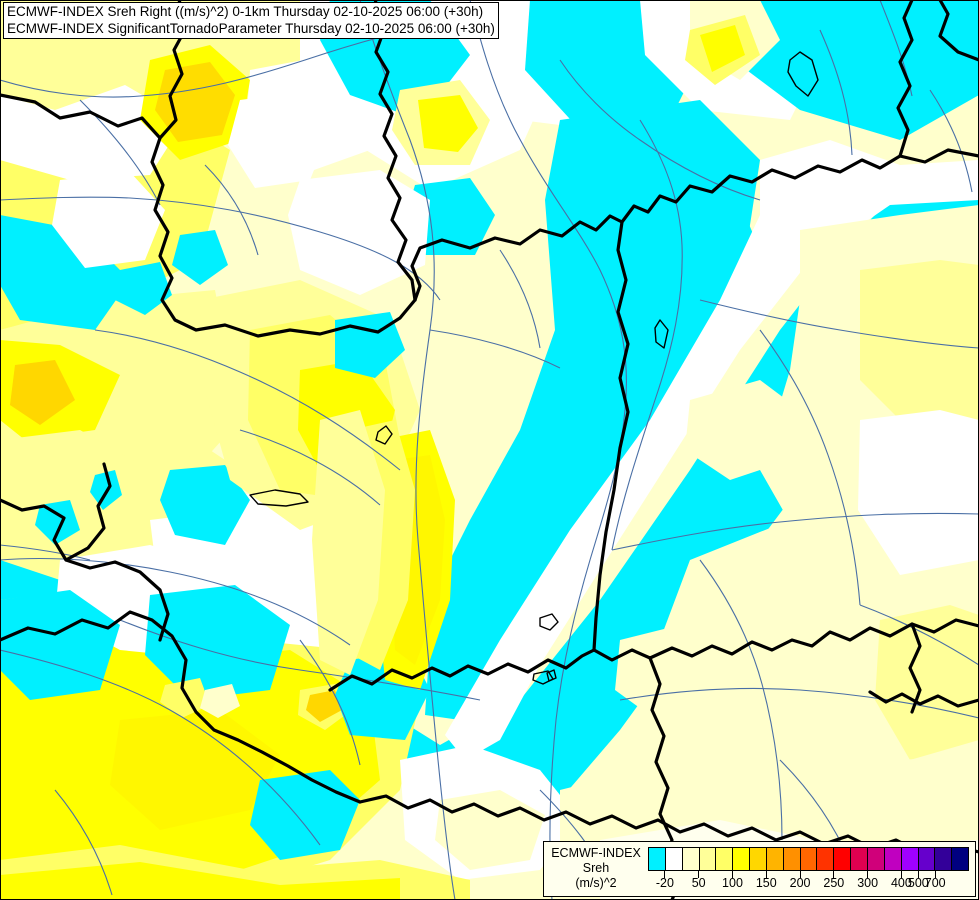 The width and height of the screenshot is (979, 900). What do you see at coordinates (766, 883) in the screenshot?
I see `colorbar-tick-label-150: 150` at bounding box center [766, 883].